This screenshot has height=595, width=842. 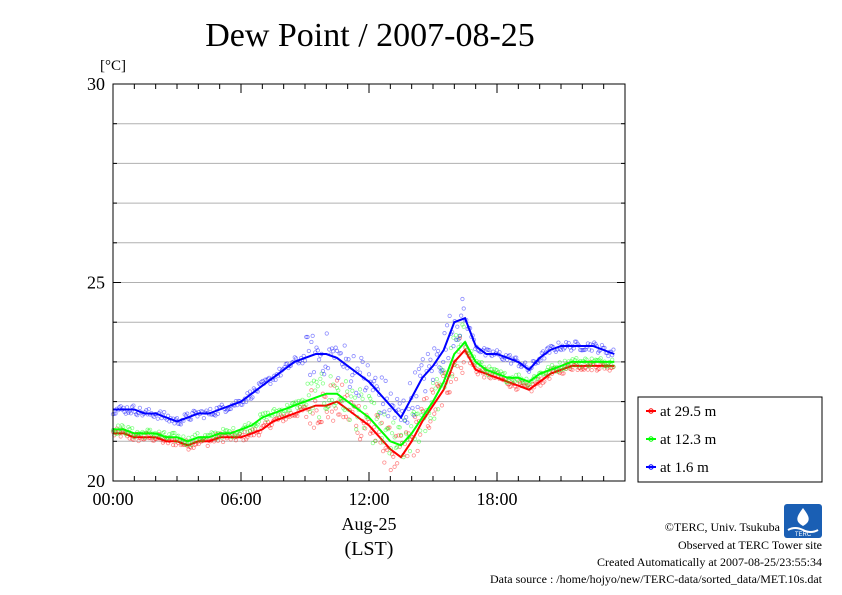 What do you see at coordinates (370, 35) in the screenshot?
I see `chart-title: Dew Point / 2007-08-25` at bounding box center [370, 35].